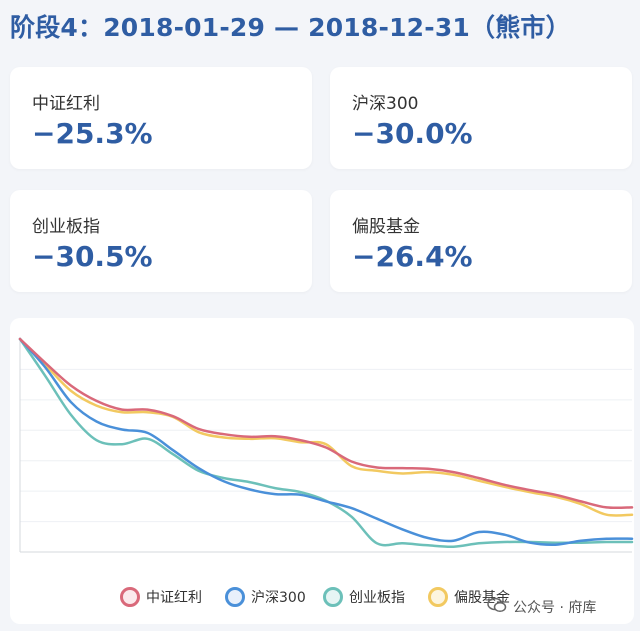  Describe the element at coordinates (161, 241) in the screenshot. I see `stat-card-chinext: 创业板指 −30.5%` at that location.